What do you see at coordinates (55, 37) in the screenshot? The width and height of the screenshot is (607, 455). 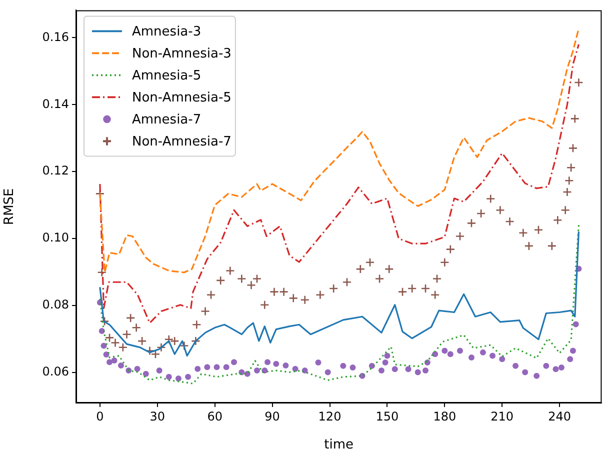 I see `y-tick-label: 0.16` at bounding box center [55, 37].